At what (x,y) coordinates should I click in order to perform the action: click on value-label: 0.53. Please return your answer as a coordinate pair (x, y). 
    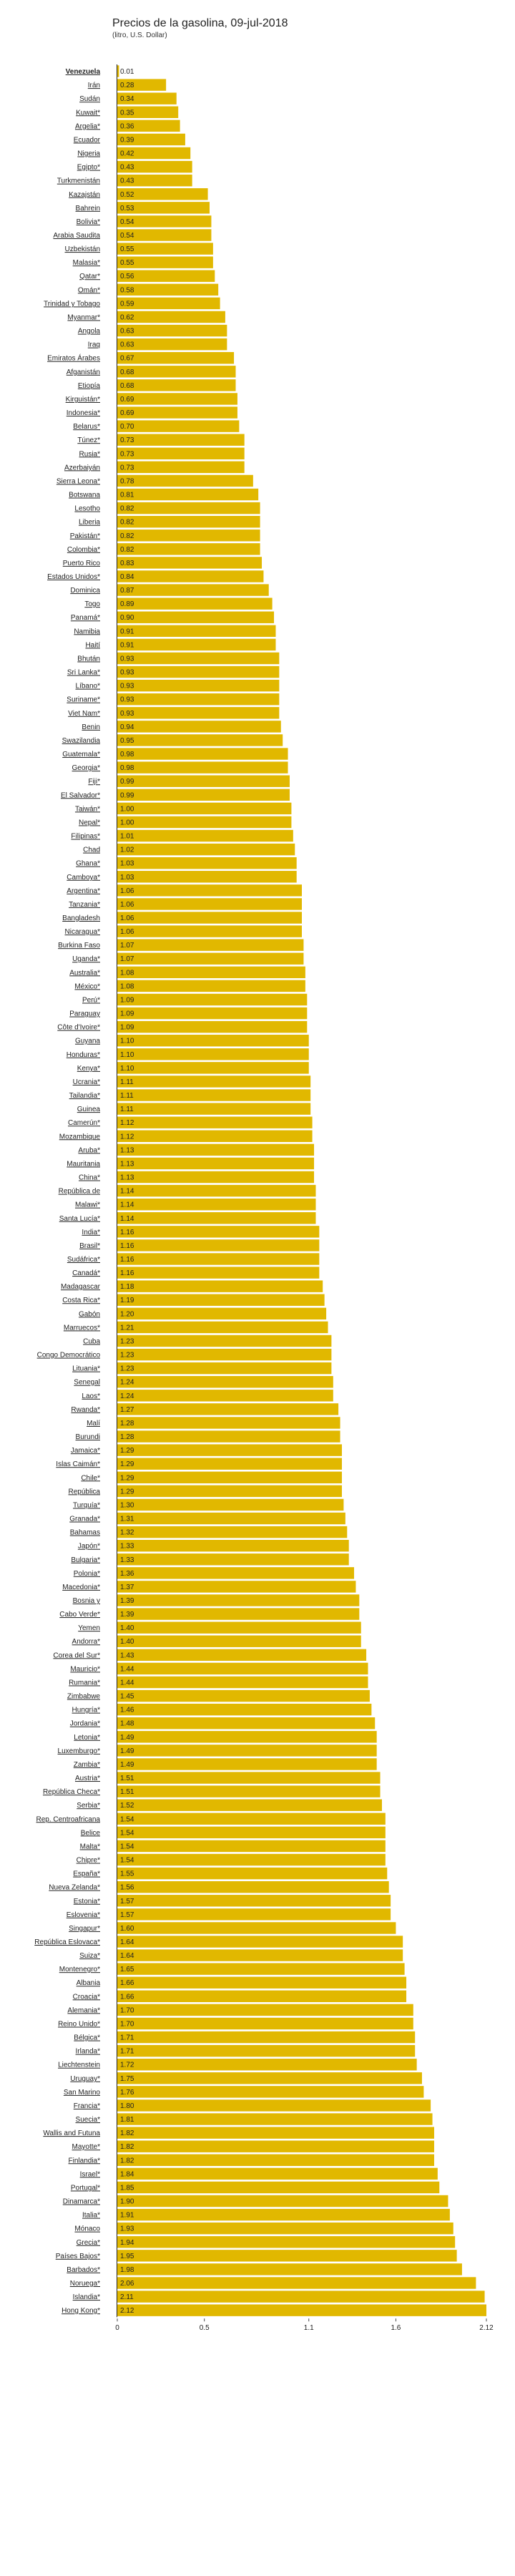
    Looking at the image, I should click on (127, 209).